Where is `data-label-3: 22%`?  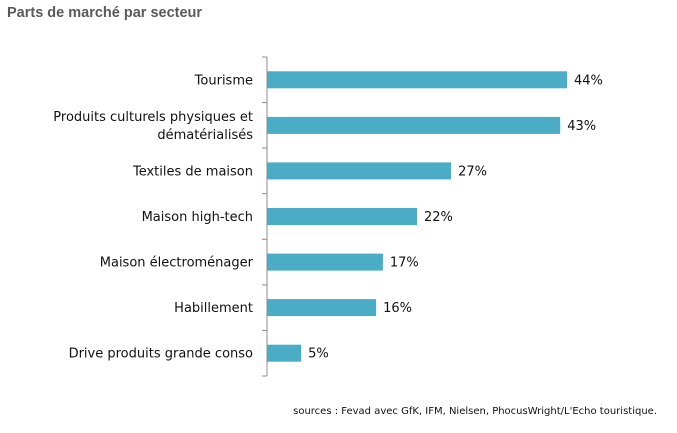 data-label-3: 22% is located at coordinates (438, 217).